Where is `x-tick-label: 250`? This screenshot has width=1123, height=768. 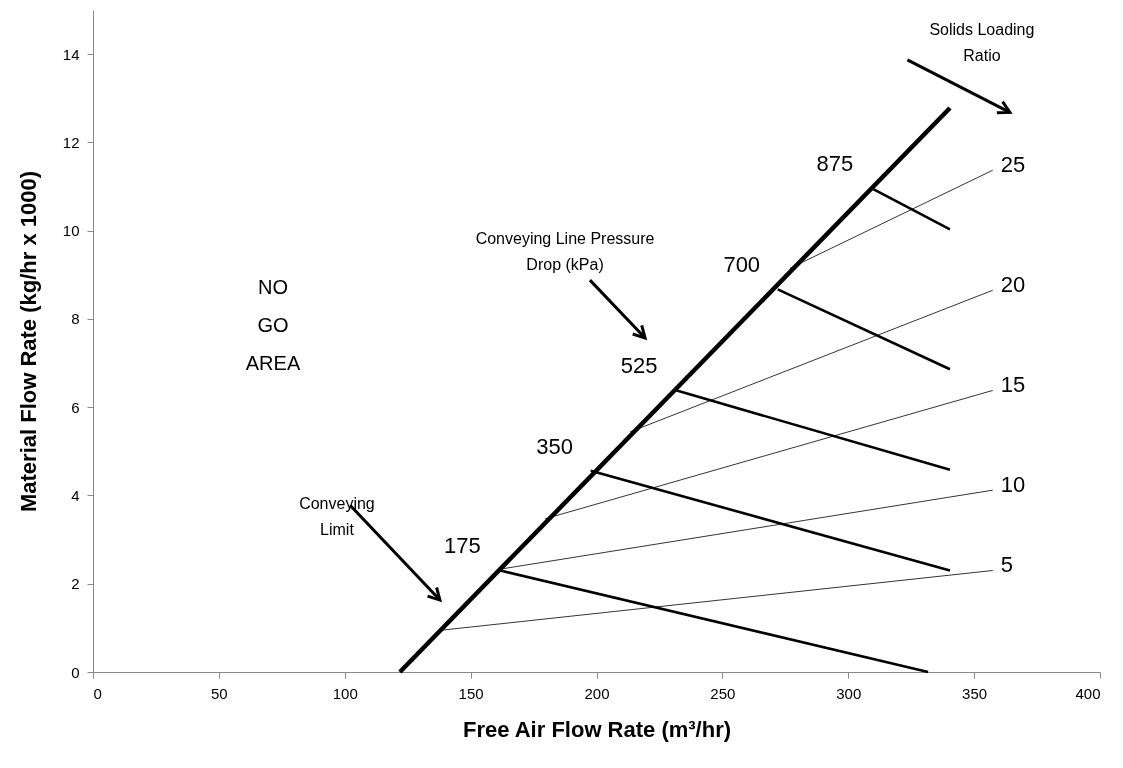 x-tick-label: 250 is located at coordinates (723, 693).